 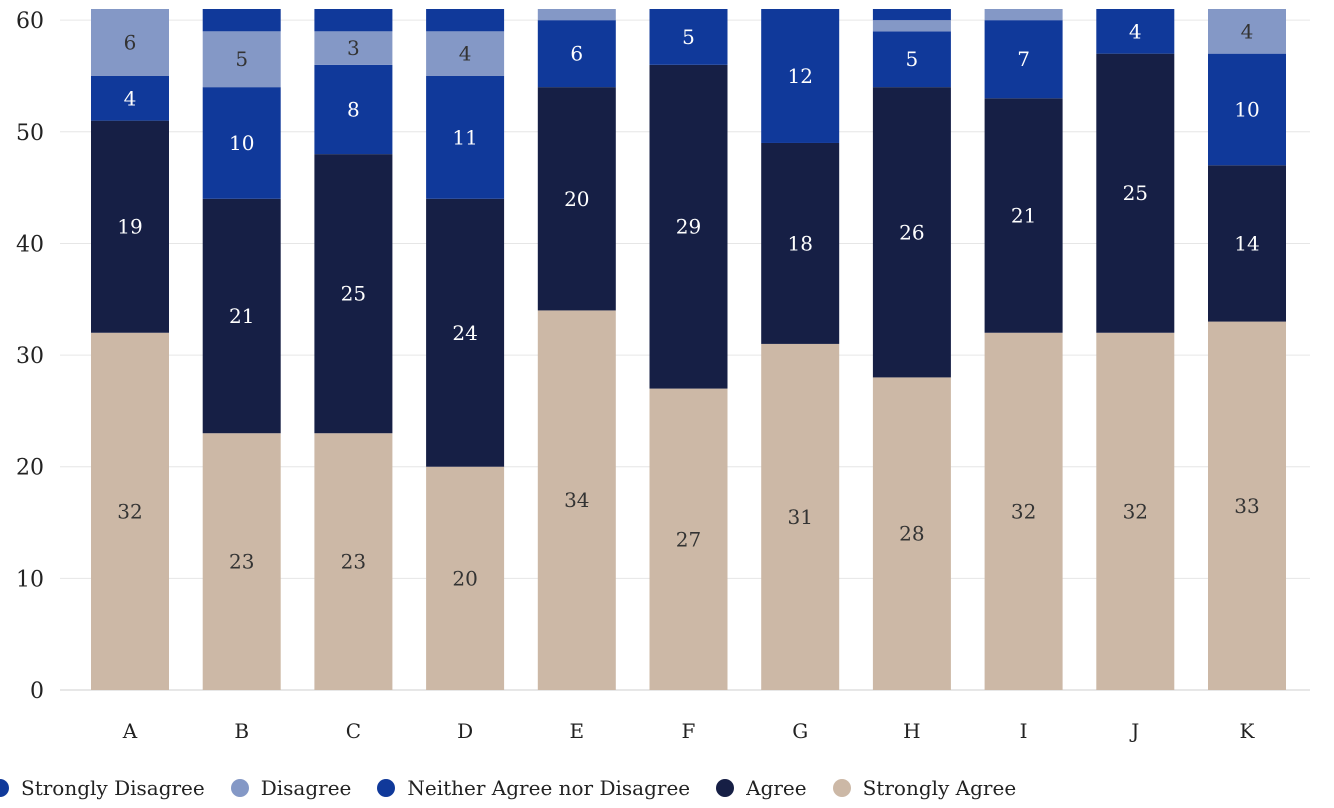 I want to click on data-label: 3, so click(x=353, y=48).